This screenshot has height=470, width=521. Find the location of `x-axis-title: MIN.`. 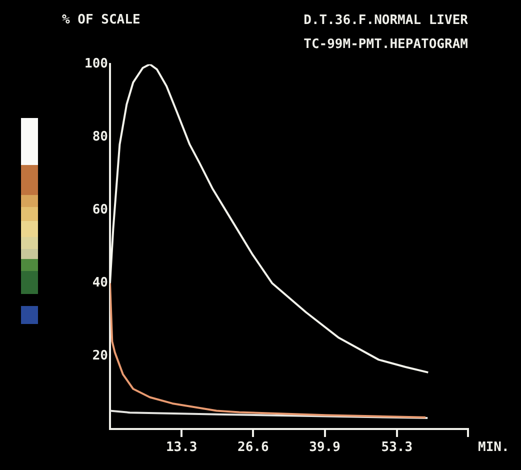

x-axis-title: MIN. is located at coordinates (494, 447).